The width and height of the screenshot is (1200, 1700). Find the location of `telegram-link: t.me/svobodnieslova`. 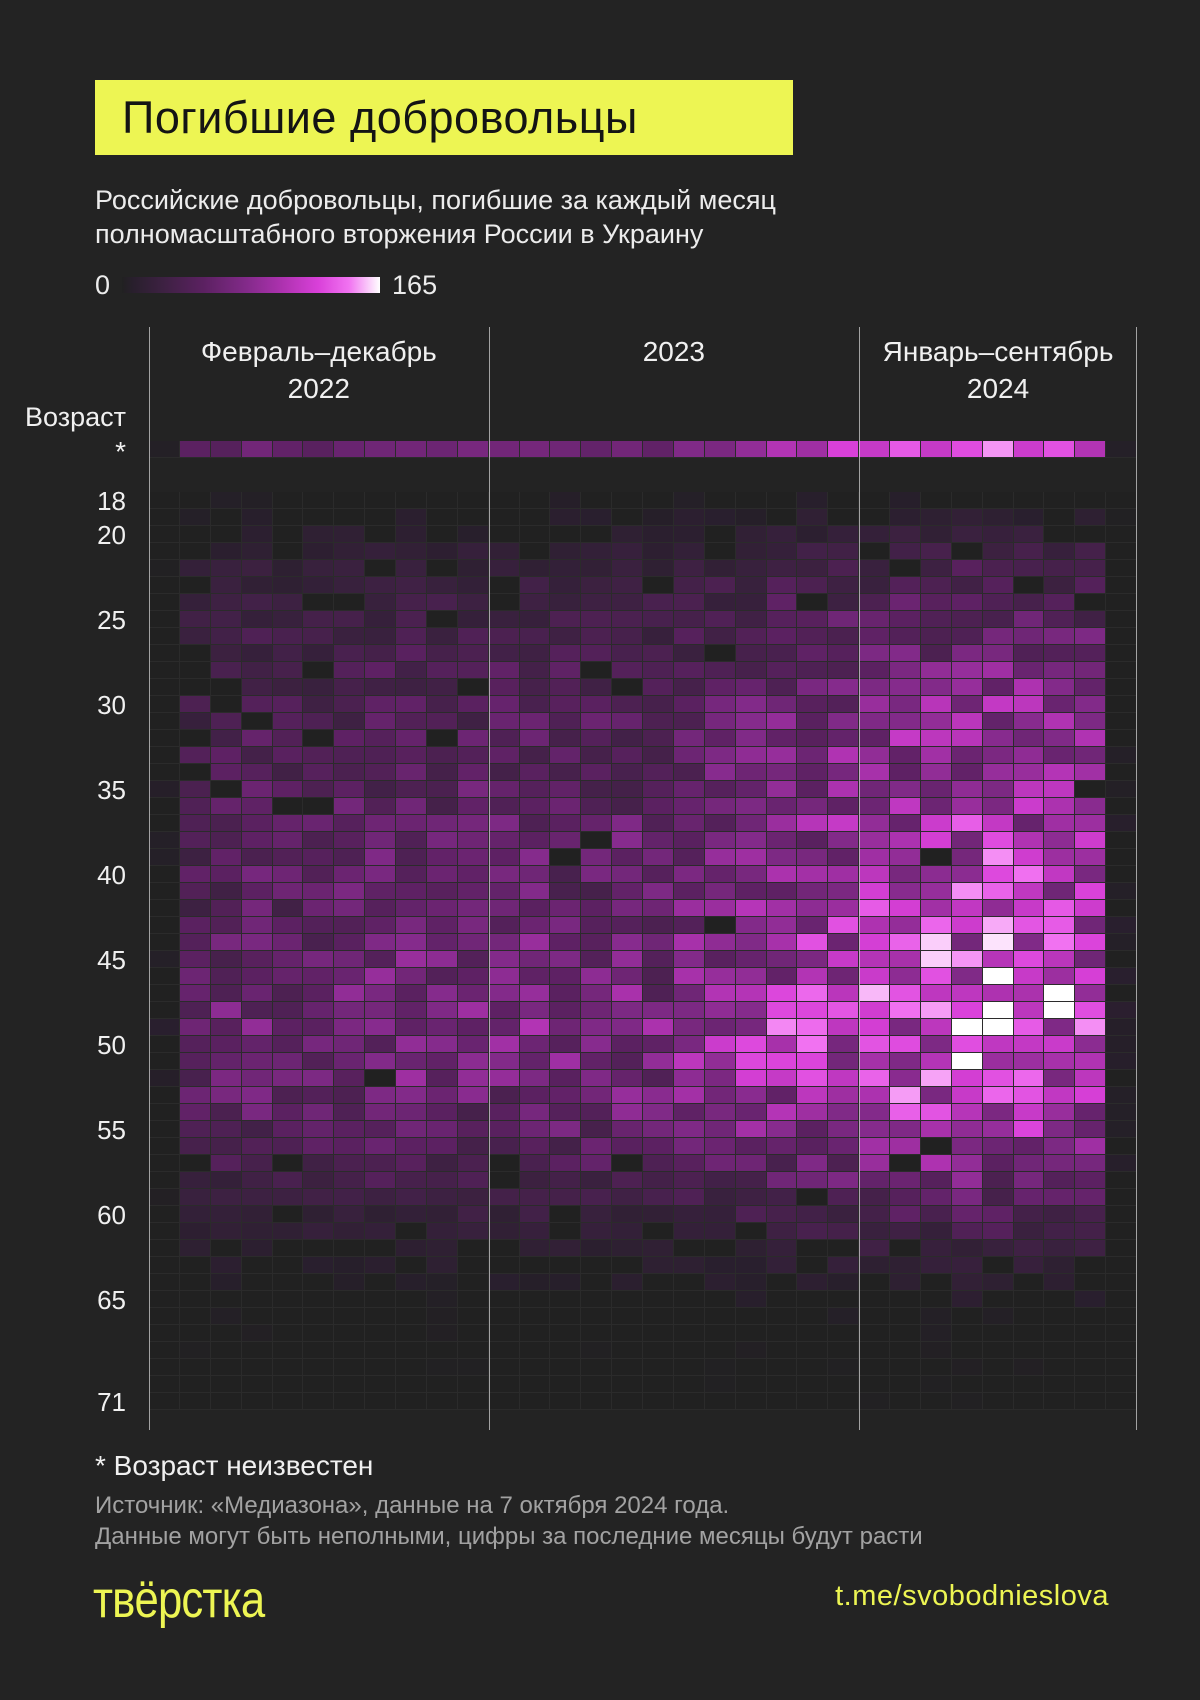

telegram-link: t.me/svobodnieslova is located at coordinates (972, 1596).